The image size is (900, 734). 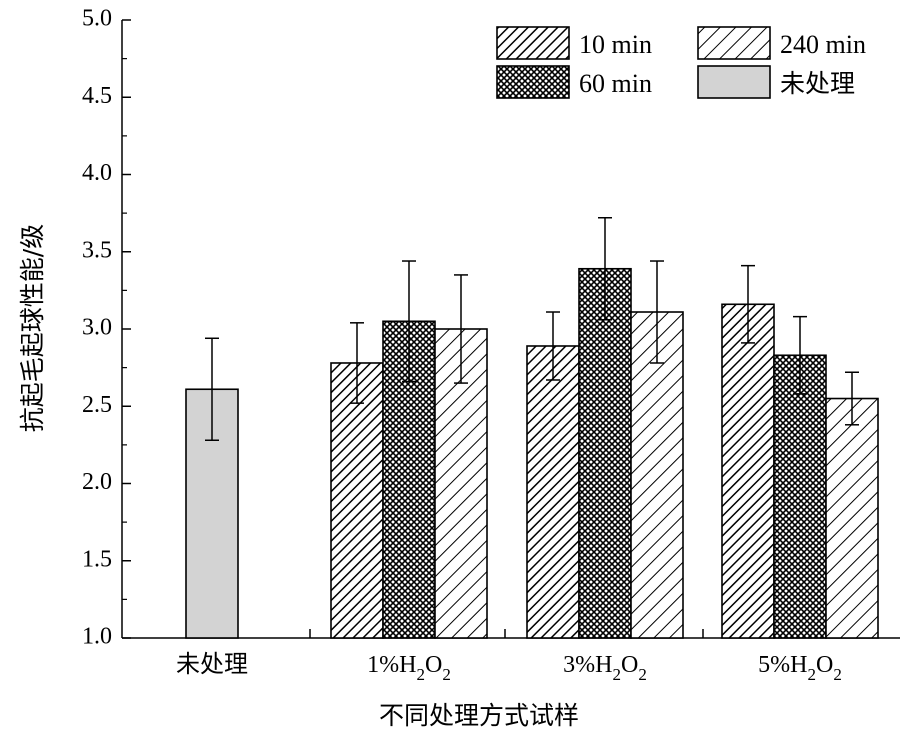 What do you see at coordinates (615, 83) in the screenshot?
I see `legend-label: 60 min` at bounding box center [615, 83].